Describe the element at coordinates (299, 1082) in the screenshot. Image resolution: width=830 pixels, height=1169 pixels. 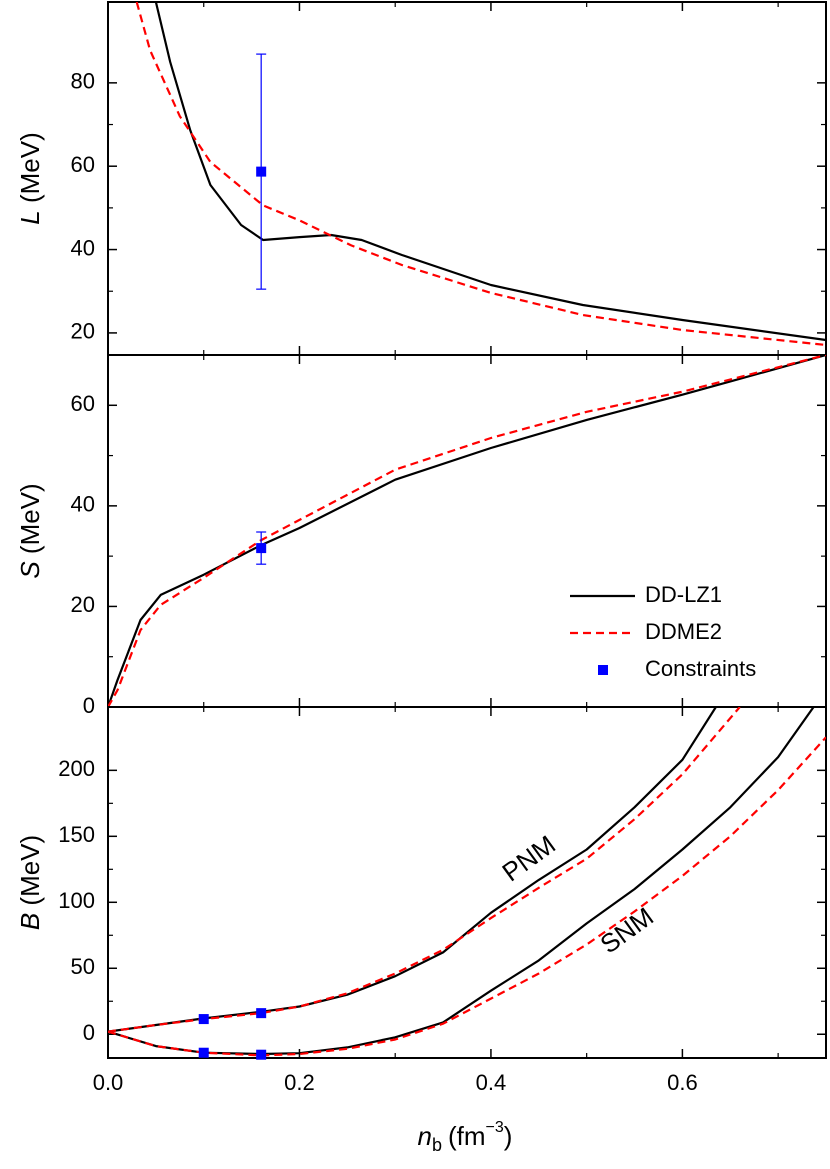
I see `x-tick-label: 0.2` at that location.